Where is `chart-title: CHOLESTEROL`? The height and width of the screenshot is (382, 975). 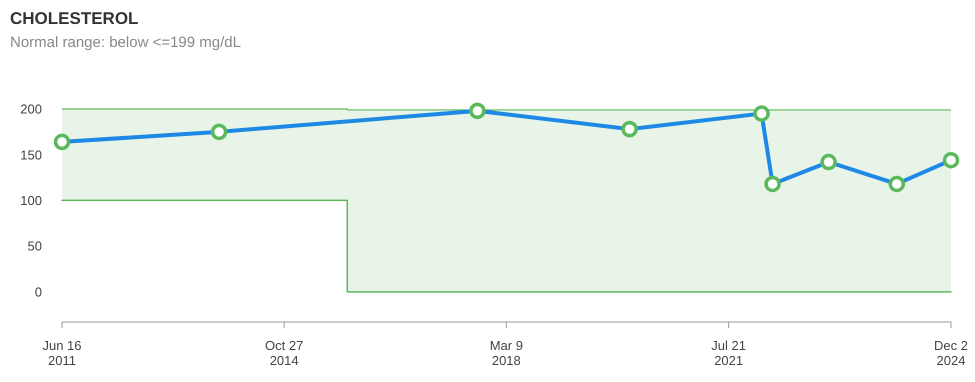
chart-title: CHOLESTEROL is located at coordinates (74, 18).